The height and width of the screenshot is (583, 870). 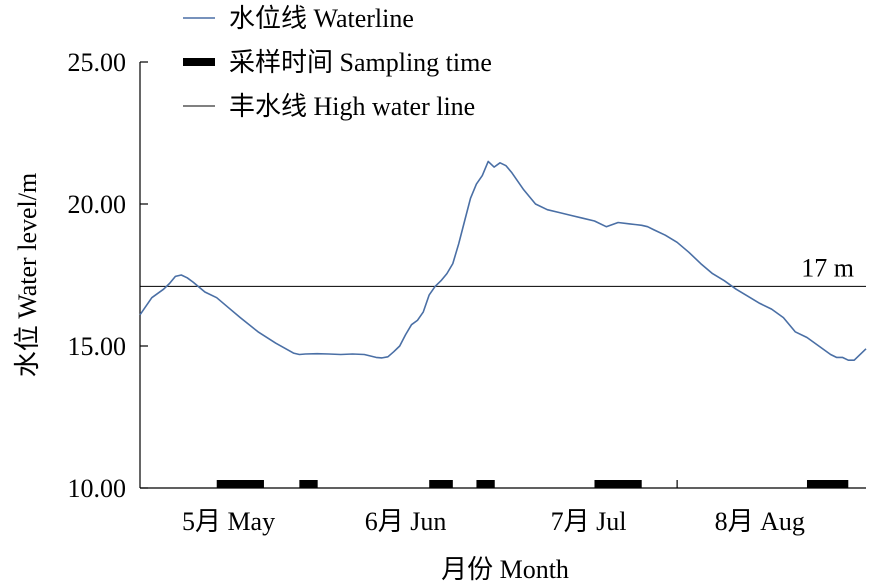 What do you see at coordinates (97, 204) in the screenshot?
I see `y-tick-label: 20.00` at bounding box center [97, 204].